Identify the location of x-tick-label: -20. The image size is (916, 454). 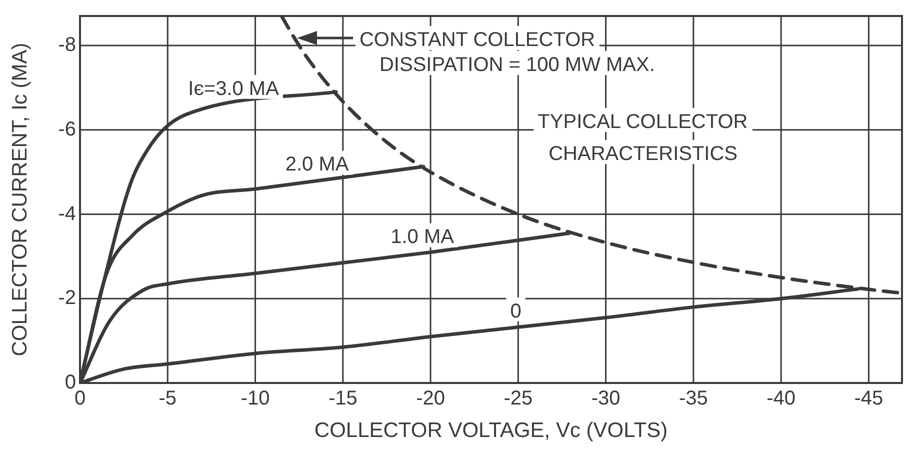
(430, 399).